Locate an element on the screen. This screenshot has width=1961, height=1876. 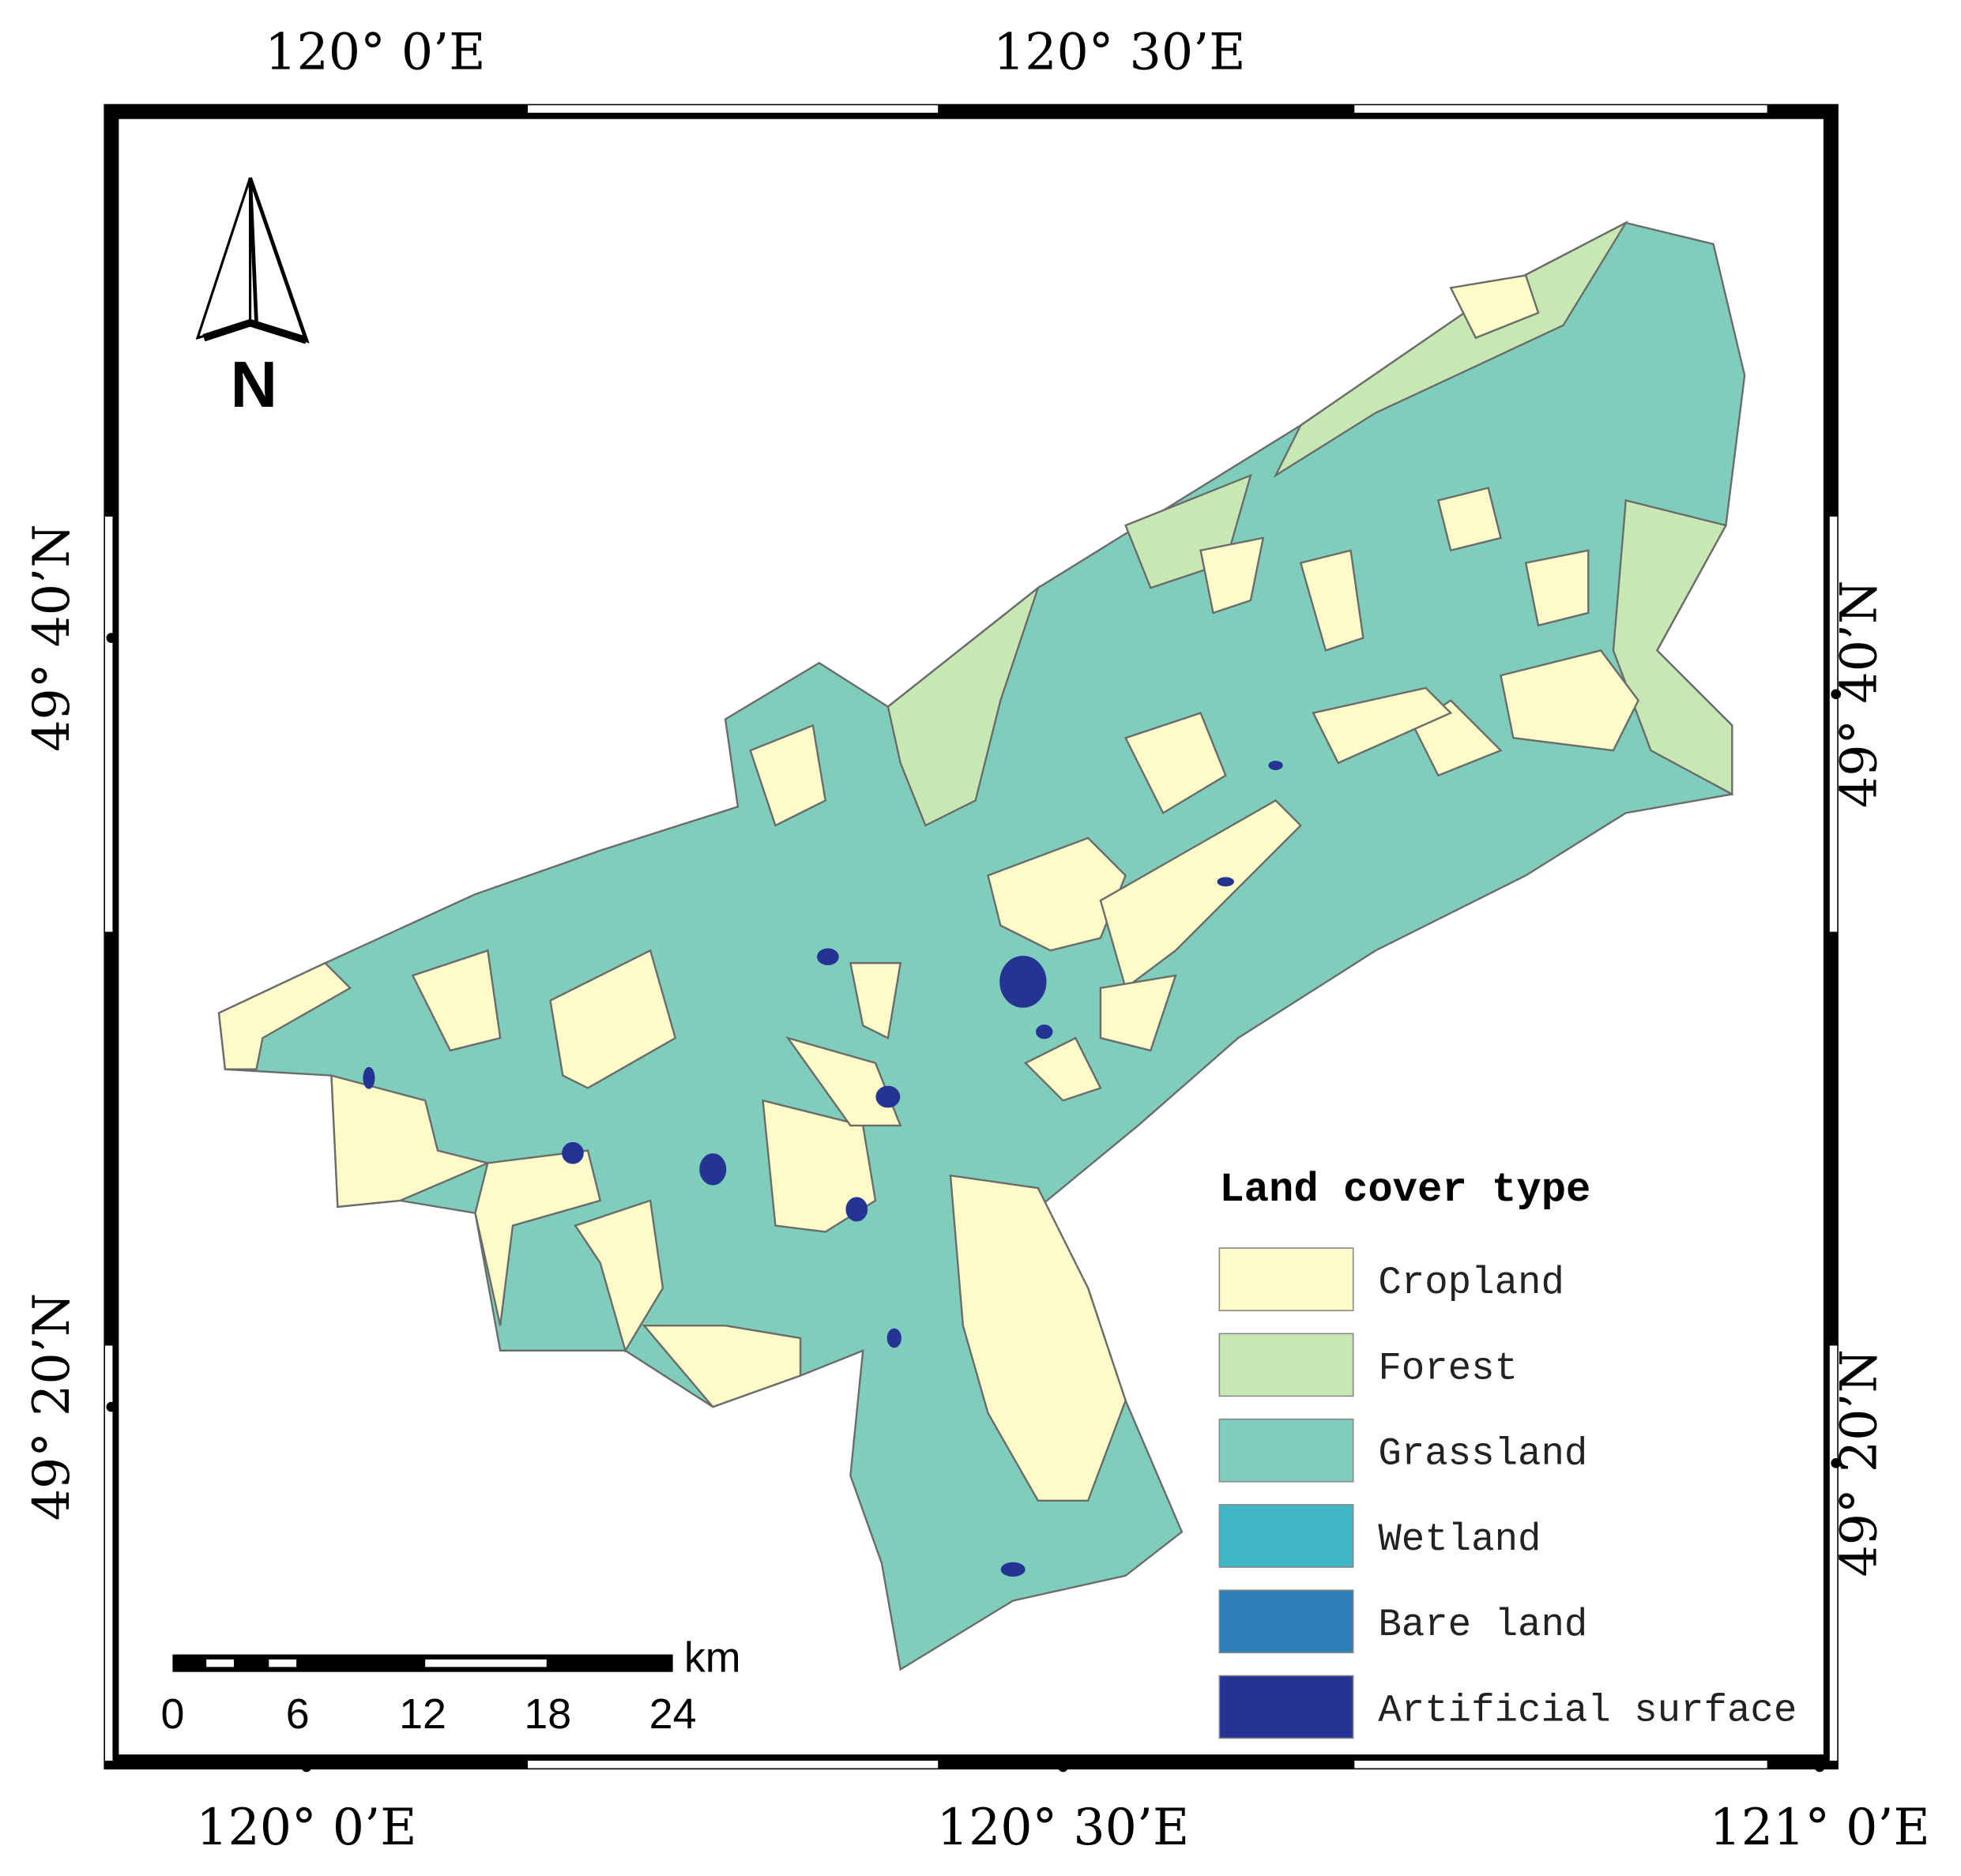
legend-label: Cropland is located at coordinates (1471, 1283).